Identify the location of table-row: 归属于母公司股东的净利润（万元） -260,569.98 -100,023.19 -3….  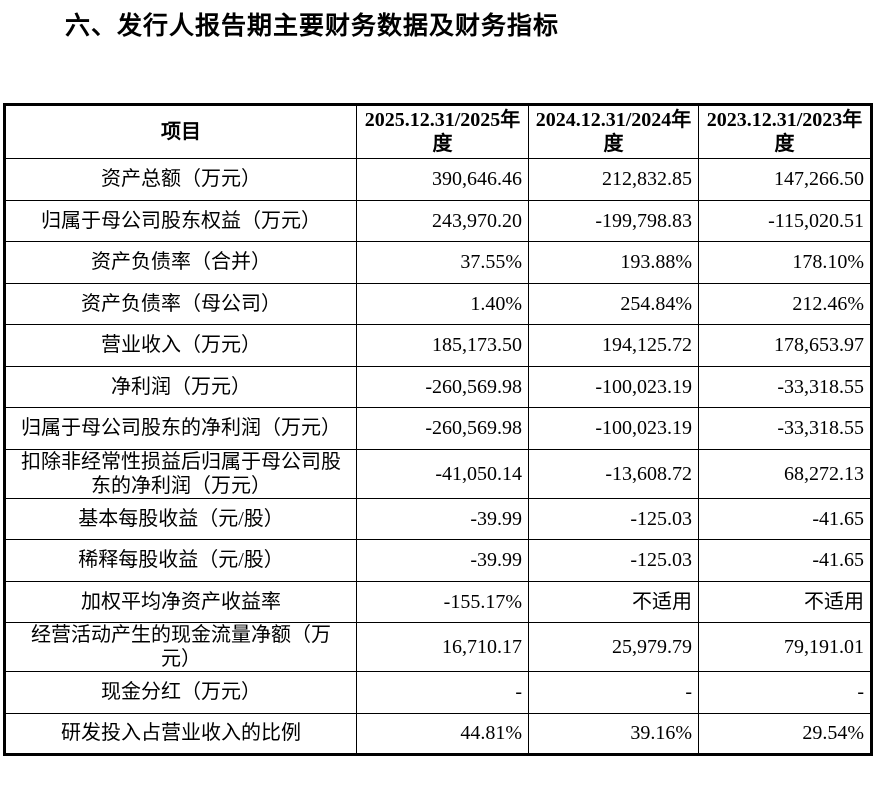
(438, 428).